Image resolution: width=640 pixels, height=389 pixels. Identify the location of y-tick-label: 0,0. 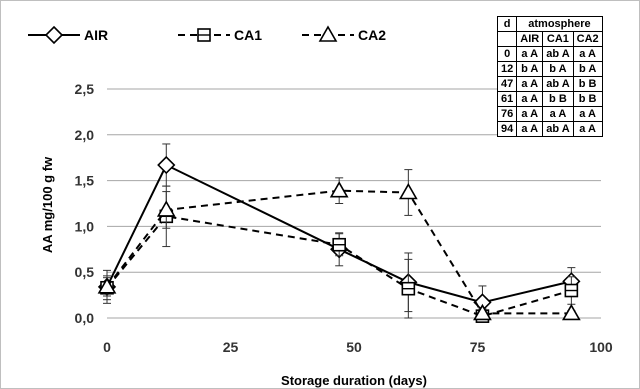
(85, 318).